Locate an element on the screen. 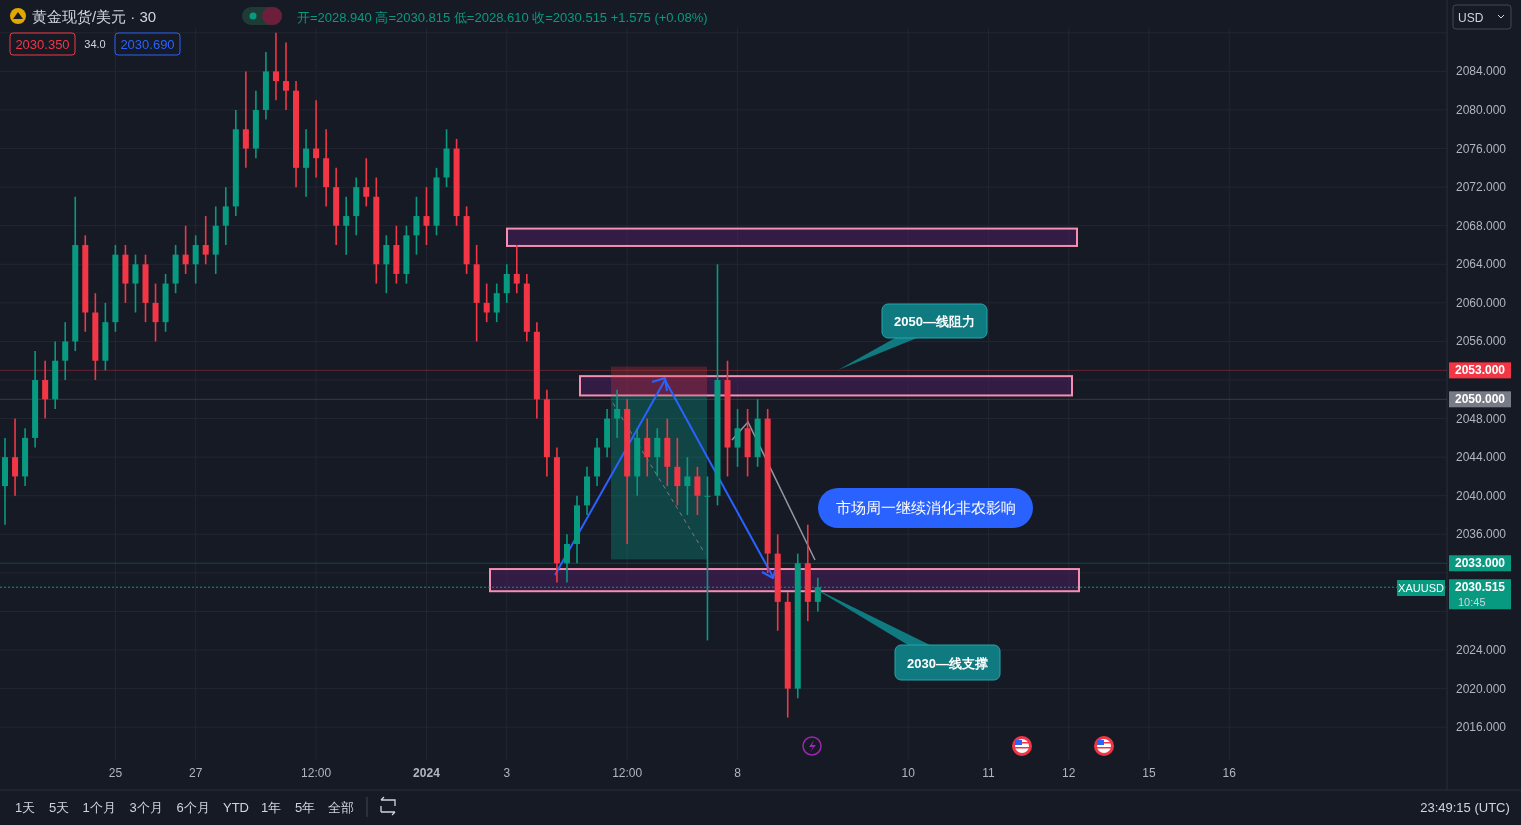 This screenshot has height=825, width=1521. text: 5天 is located at coordinates (59, 807).